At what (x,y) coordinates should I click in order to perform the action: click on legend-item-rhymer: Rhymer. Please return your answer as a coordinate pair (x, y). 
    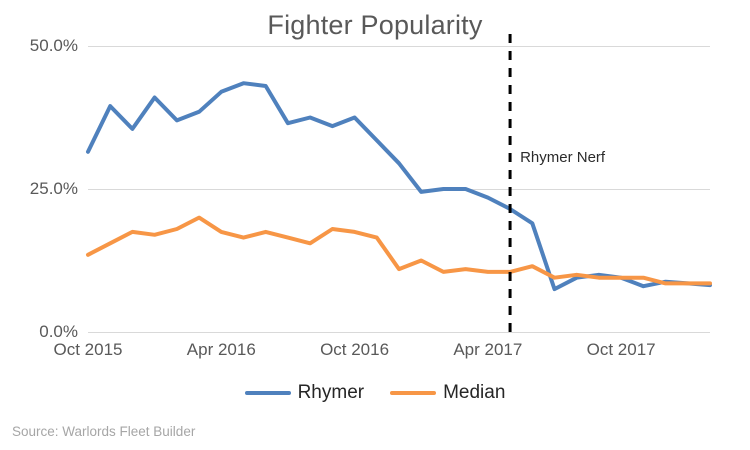
    Looking at the image, I should click on (304, 393).